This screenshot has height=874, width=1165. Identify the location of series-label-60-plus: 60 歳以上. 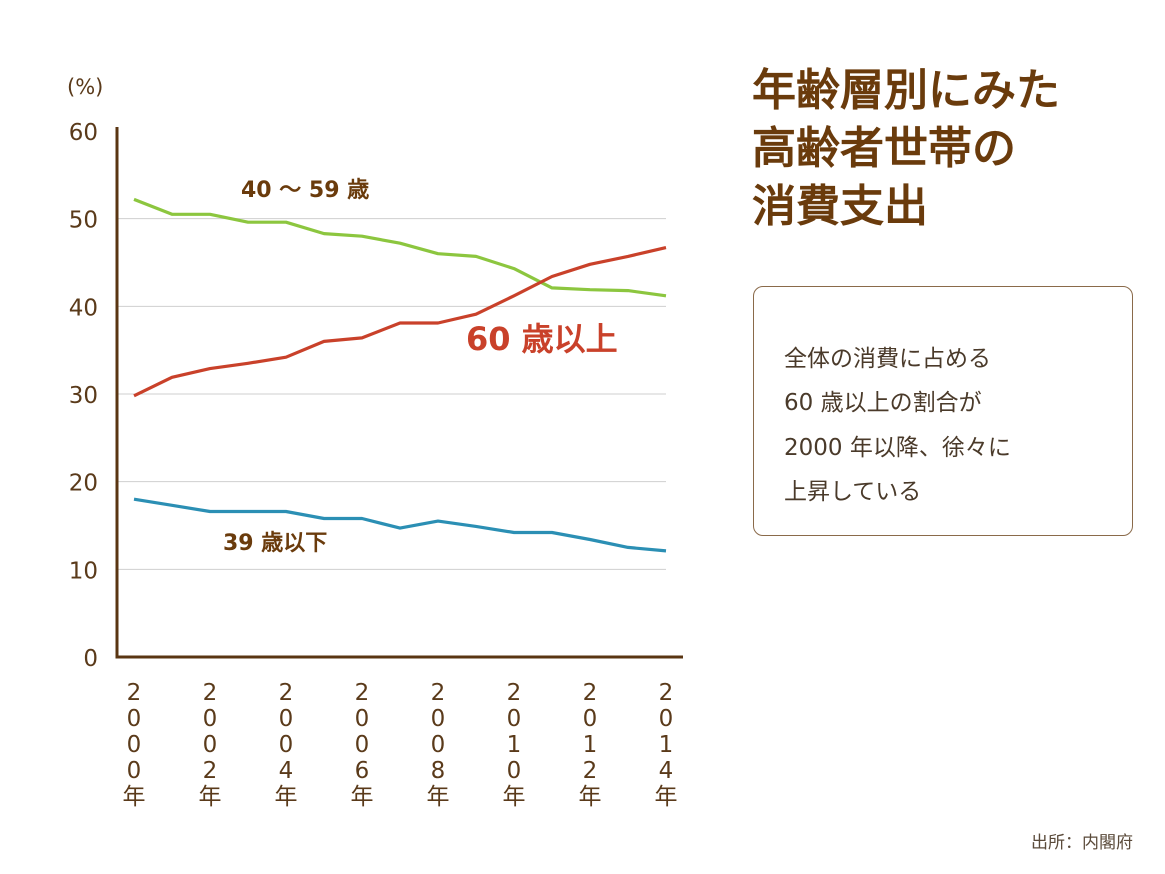
(542, 339).